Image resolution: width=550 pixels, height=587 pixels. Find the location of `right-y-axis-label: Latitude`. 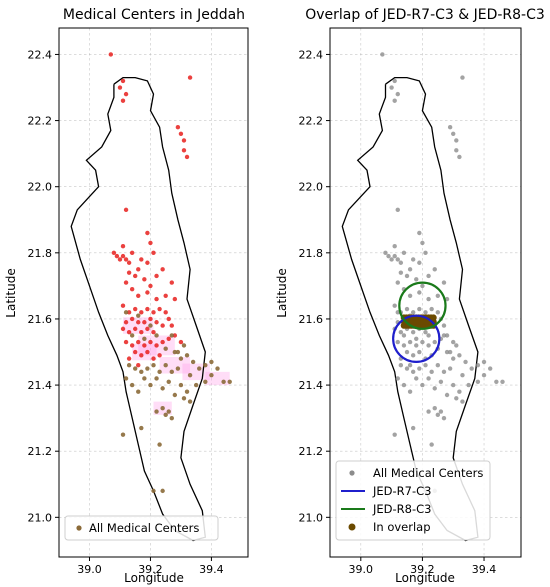

right-y-axis-label: Latitude is located at coordinates (282, 292).